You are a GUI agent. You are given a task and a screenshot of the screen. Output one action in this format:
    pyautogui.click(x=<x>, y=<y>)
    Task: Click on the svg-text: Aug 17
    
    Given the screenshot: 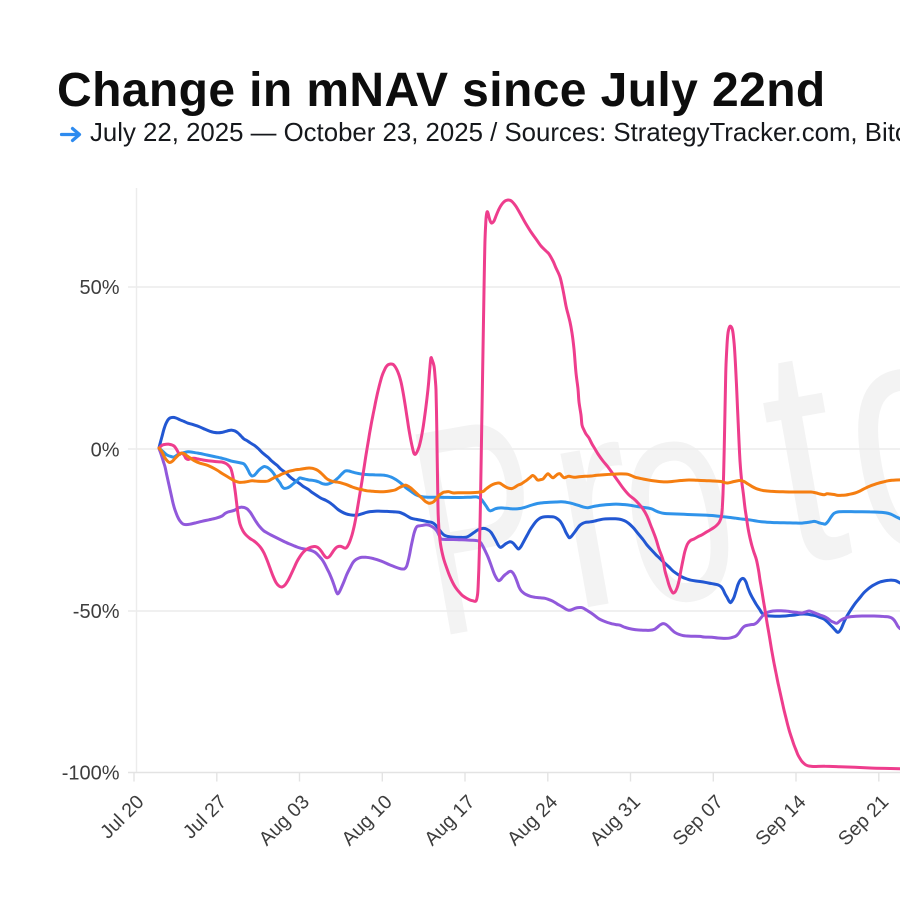 What is the action you would take?
    pyautogui.click(x=449, y=820)
    